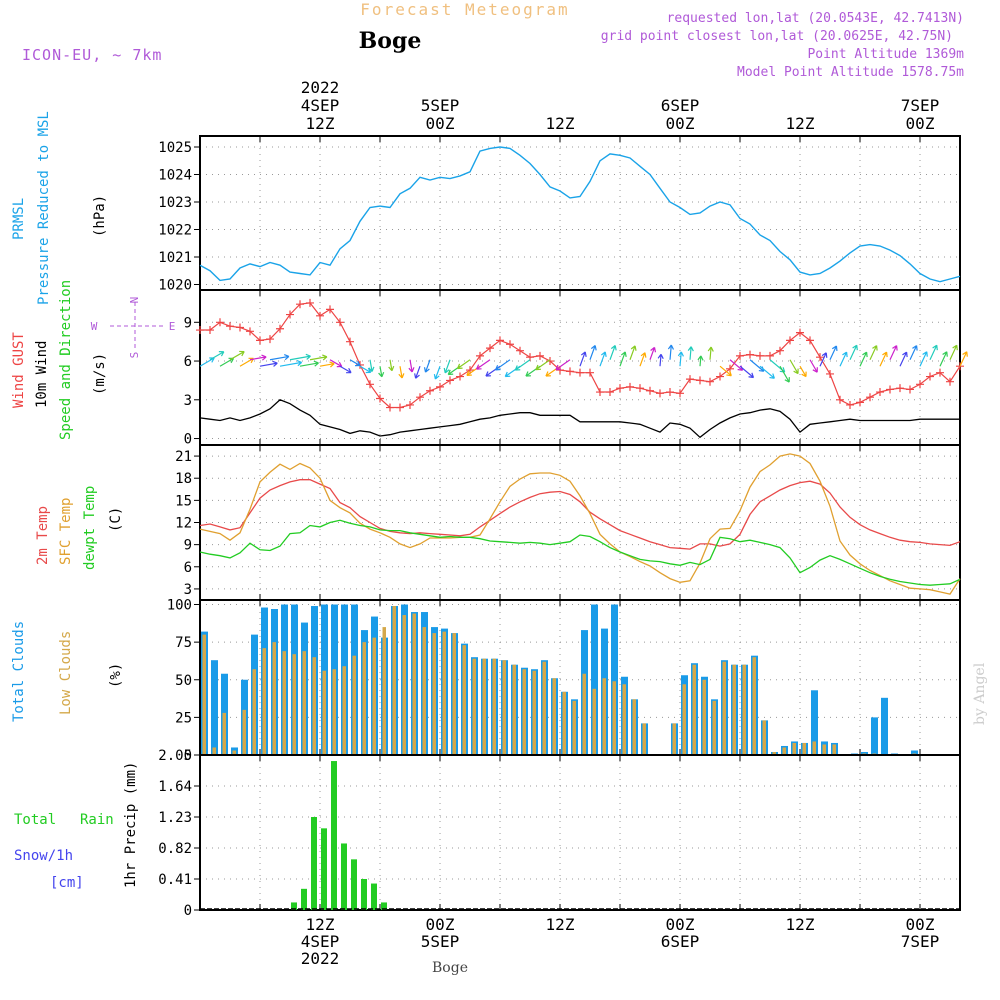 The width and height of the screenshot is (1000, 1000). Describe the element at coordinates (79, 528) in the screenshot. I see `temperature-labels: 2m Temp SFC Temp dewpt Temp (C)` at that location.